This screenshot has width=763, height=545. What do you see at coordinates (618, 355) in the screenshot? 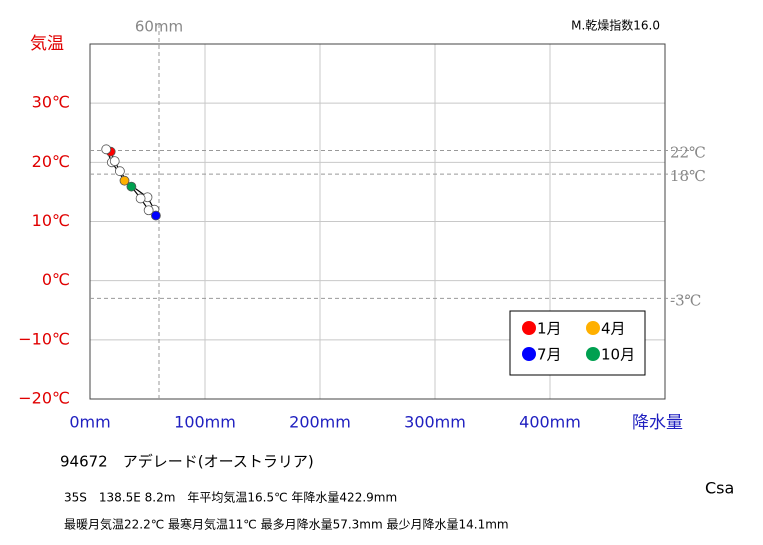
I see `legend-label: 10月` at bounding box center [618, 355].